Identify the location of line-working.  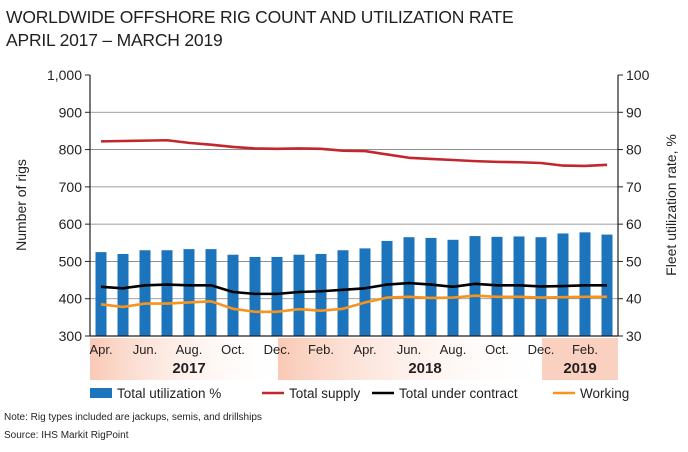
(353, 304).